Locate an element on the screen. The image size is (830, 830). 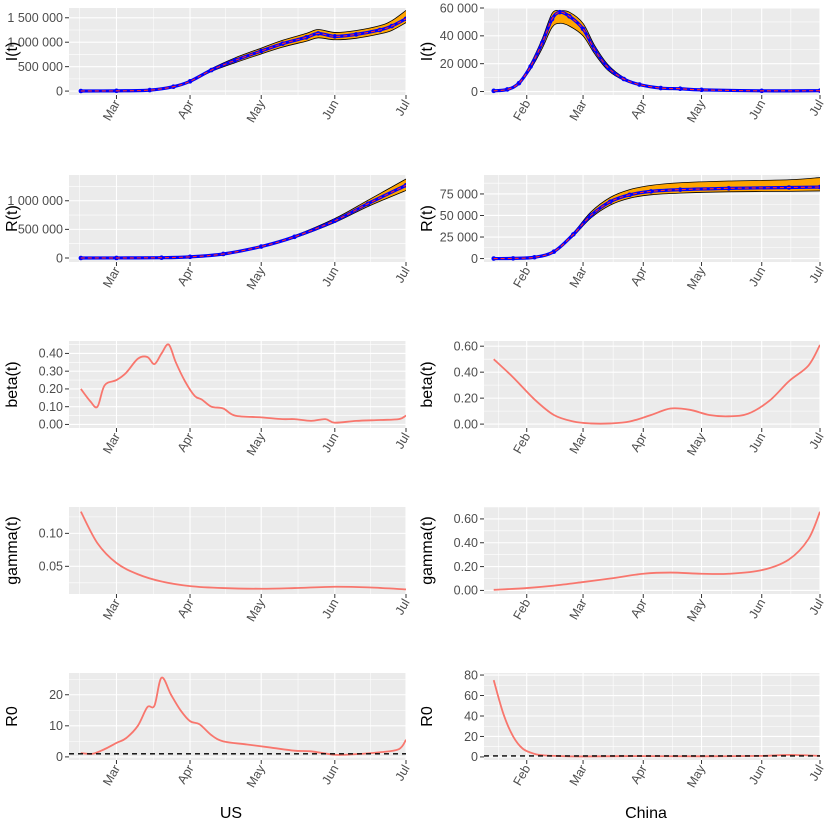
y-tick-label: 60 is located at coordinates (471, 696).